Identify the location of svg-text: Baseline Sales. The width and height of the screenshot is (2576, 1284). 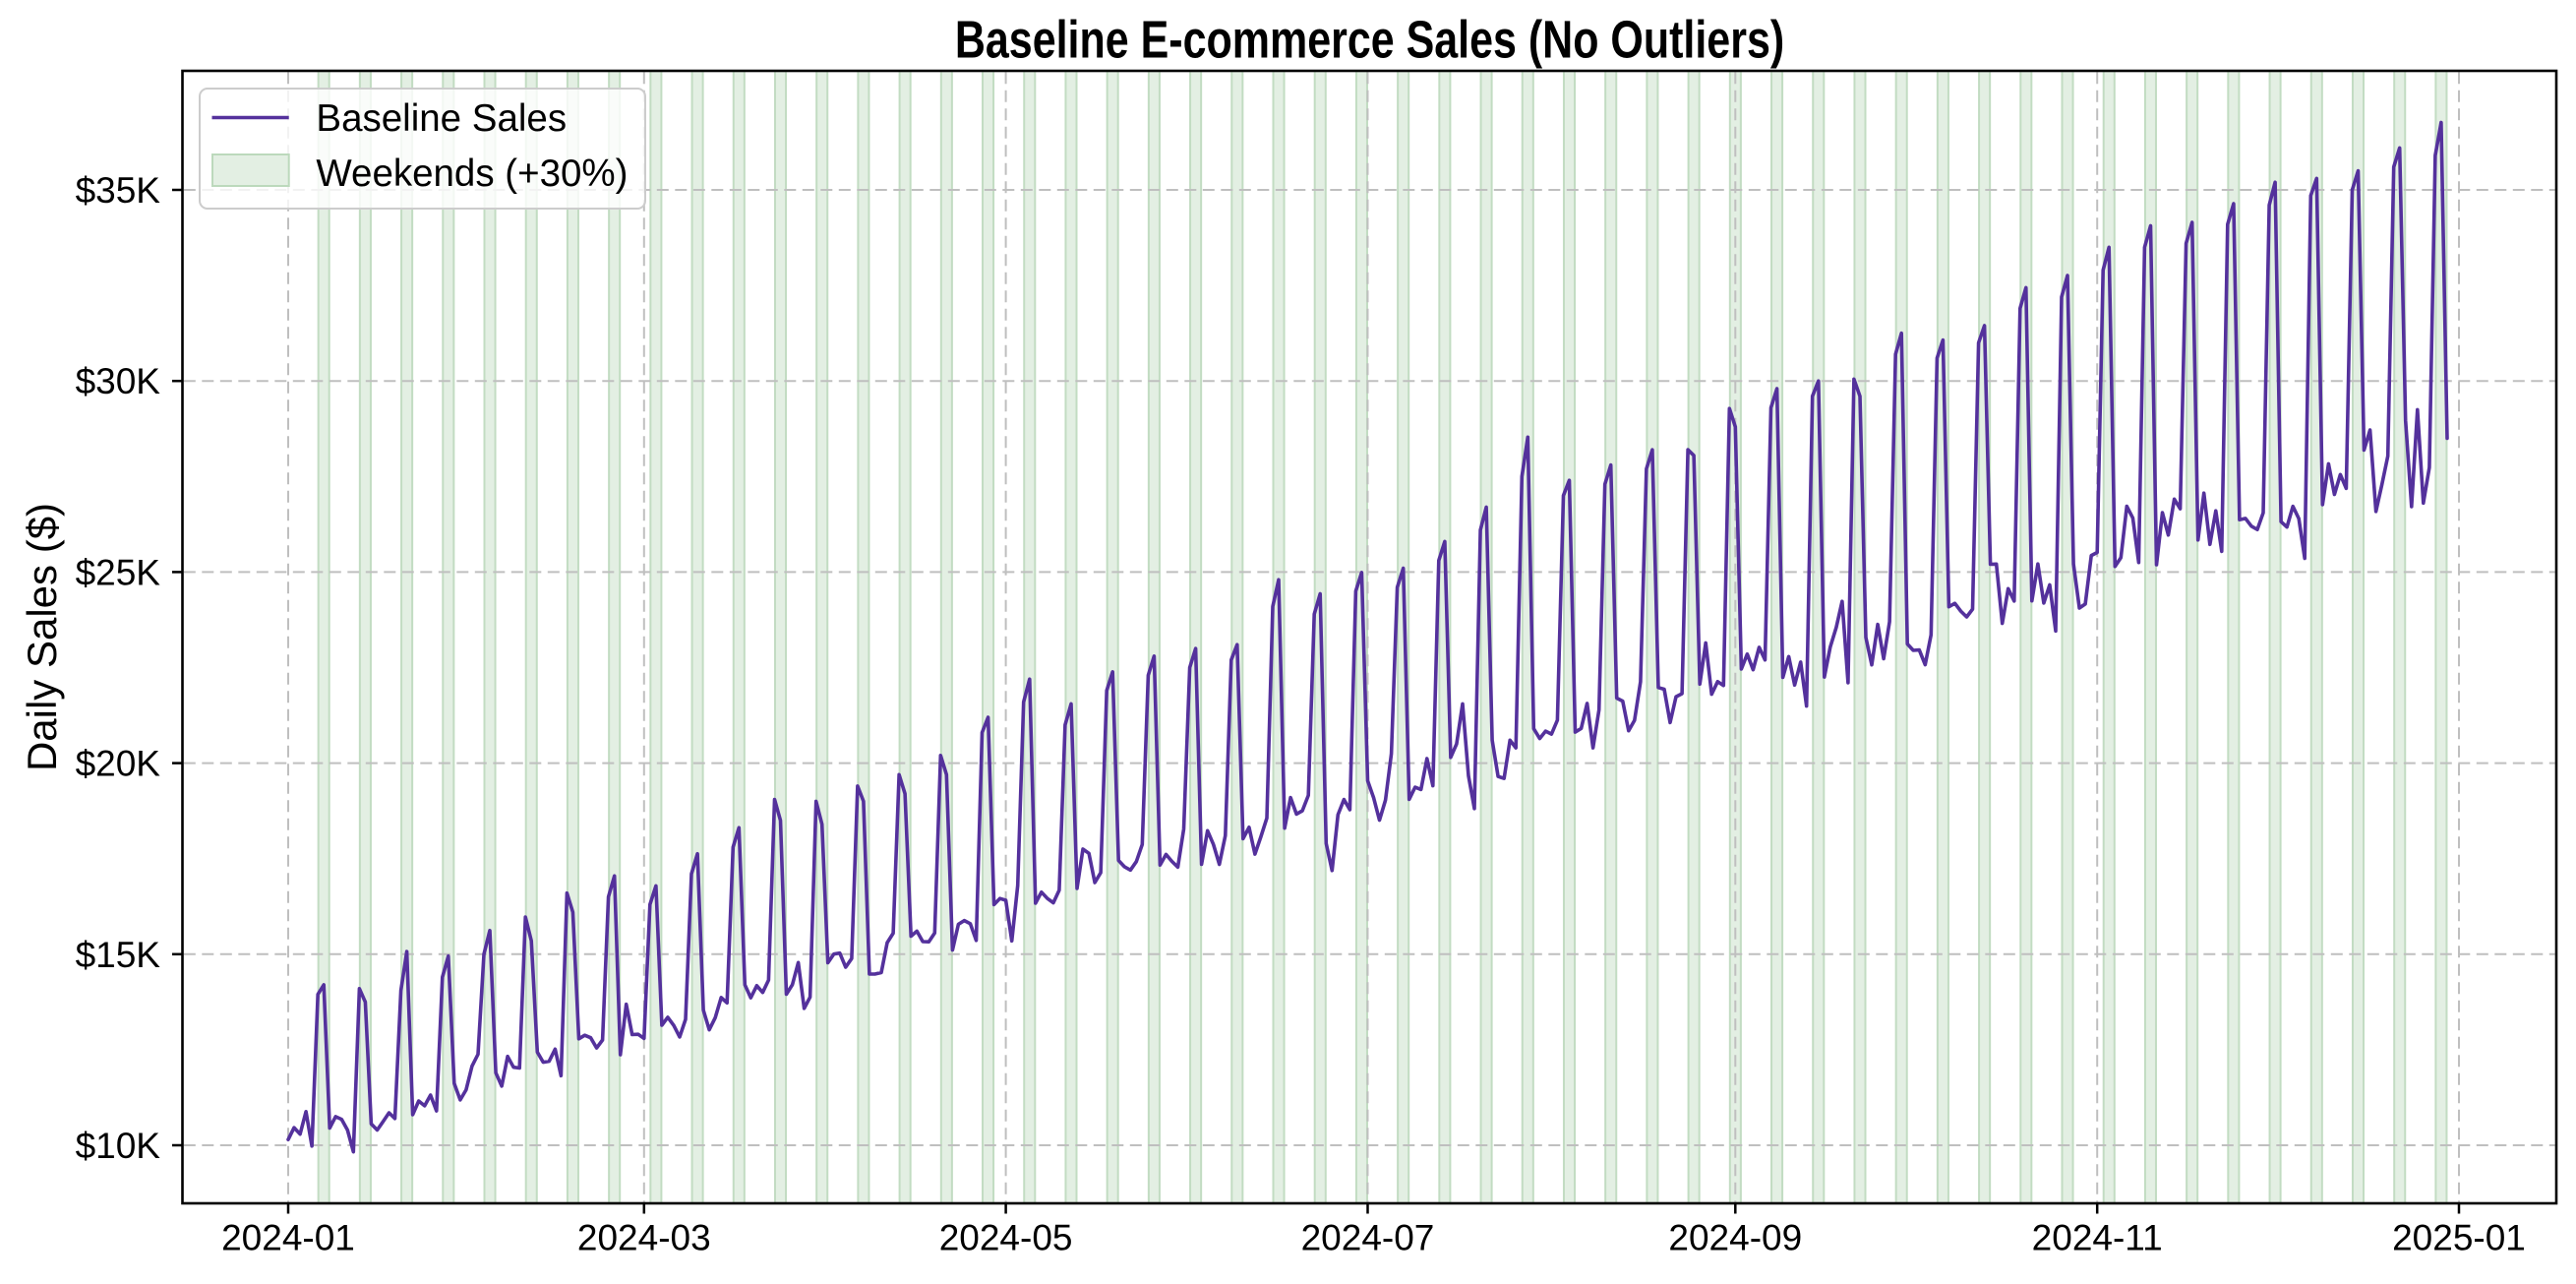
(442, 119).